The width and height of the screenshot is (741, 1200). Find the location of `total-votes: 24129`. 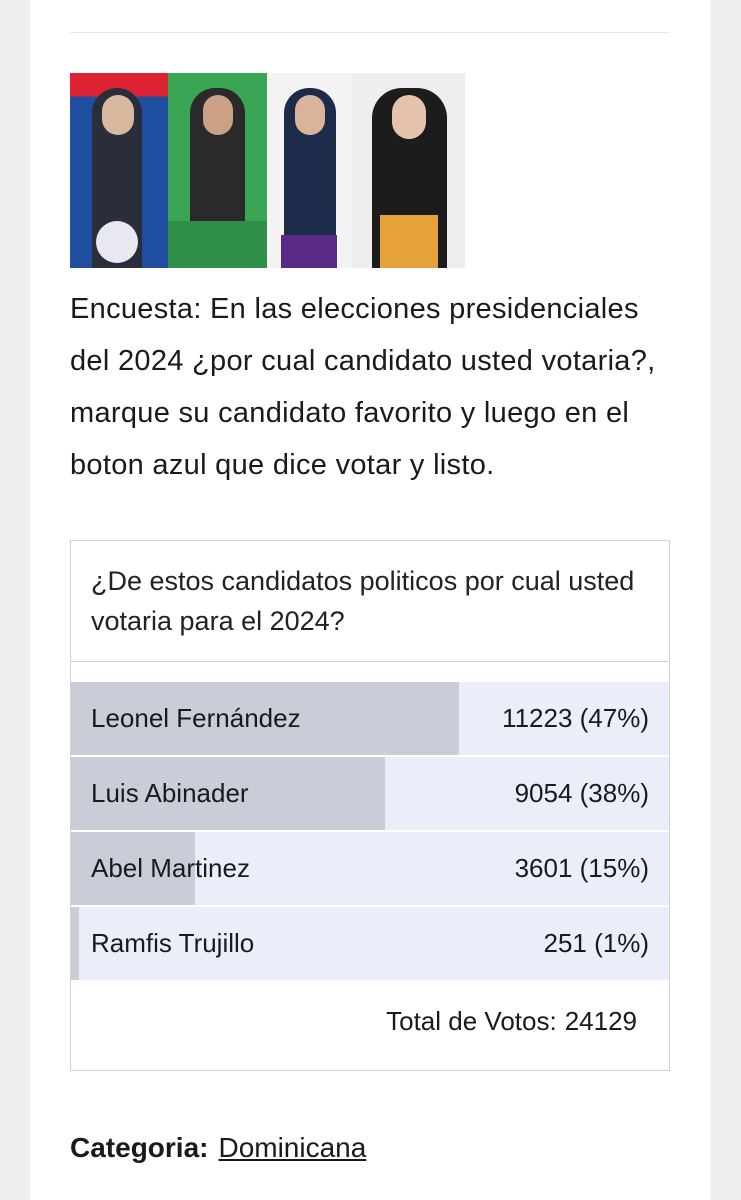

total-votes: 24129 is located at coordinates (600, 1021).